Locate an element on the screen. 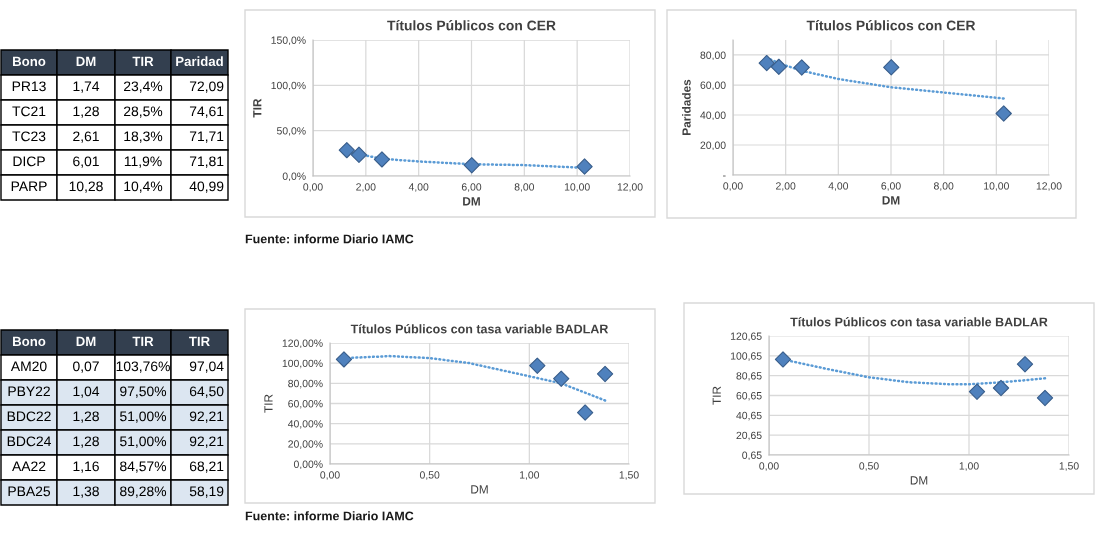 The width and height of the screenshot is (1098, 547). y-tick-label: 50,0% is located at coordinates (291, 131).